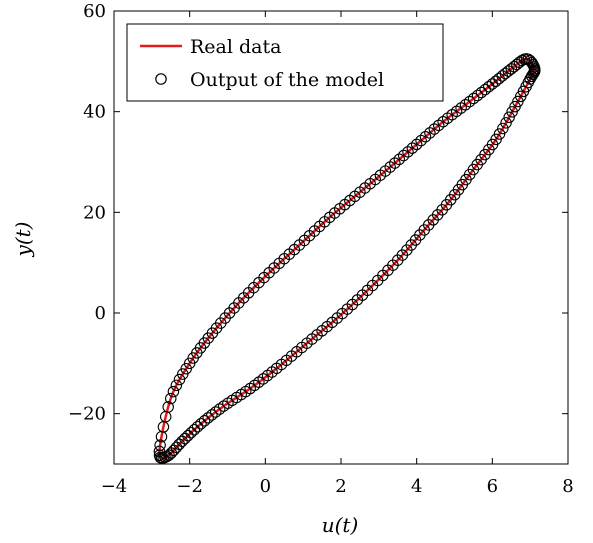 The height and width of the screenshot is (543, 593). What do you see at coordinates (94, 11) in the screenshot?
I see `y-tick-label: 60` at bounding box center [94, 11].